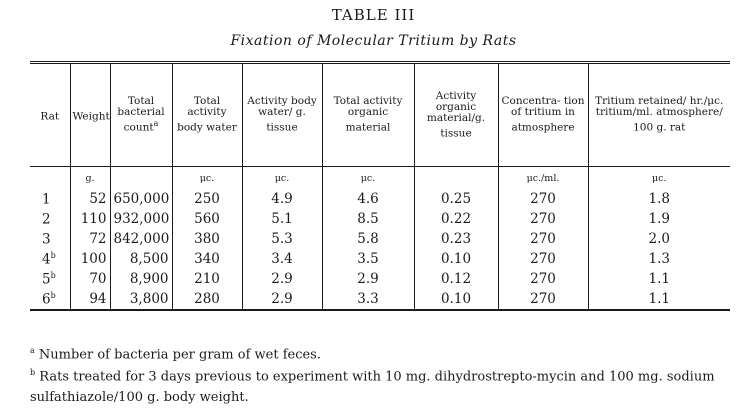 The image size is (747, 416). I want to click on body-water-per-g-cell: 5.1, so click(281, 219).